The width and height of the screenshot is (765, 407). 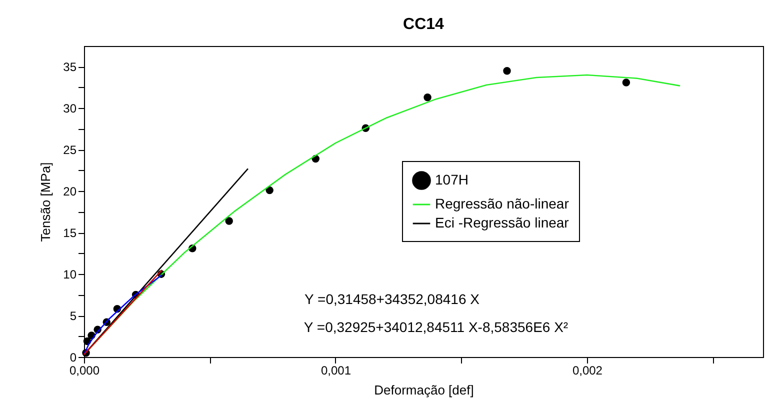 What do you see at coordinates (84, 371) in the screenshot?
I see `x-tick-label: 0,000` at bounding box center [84, 371].